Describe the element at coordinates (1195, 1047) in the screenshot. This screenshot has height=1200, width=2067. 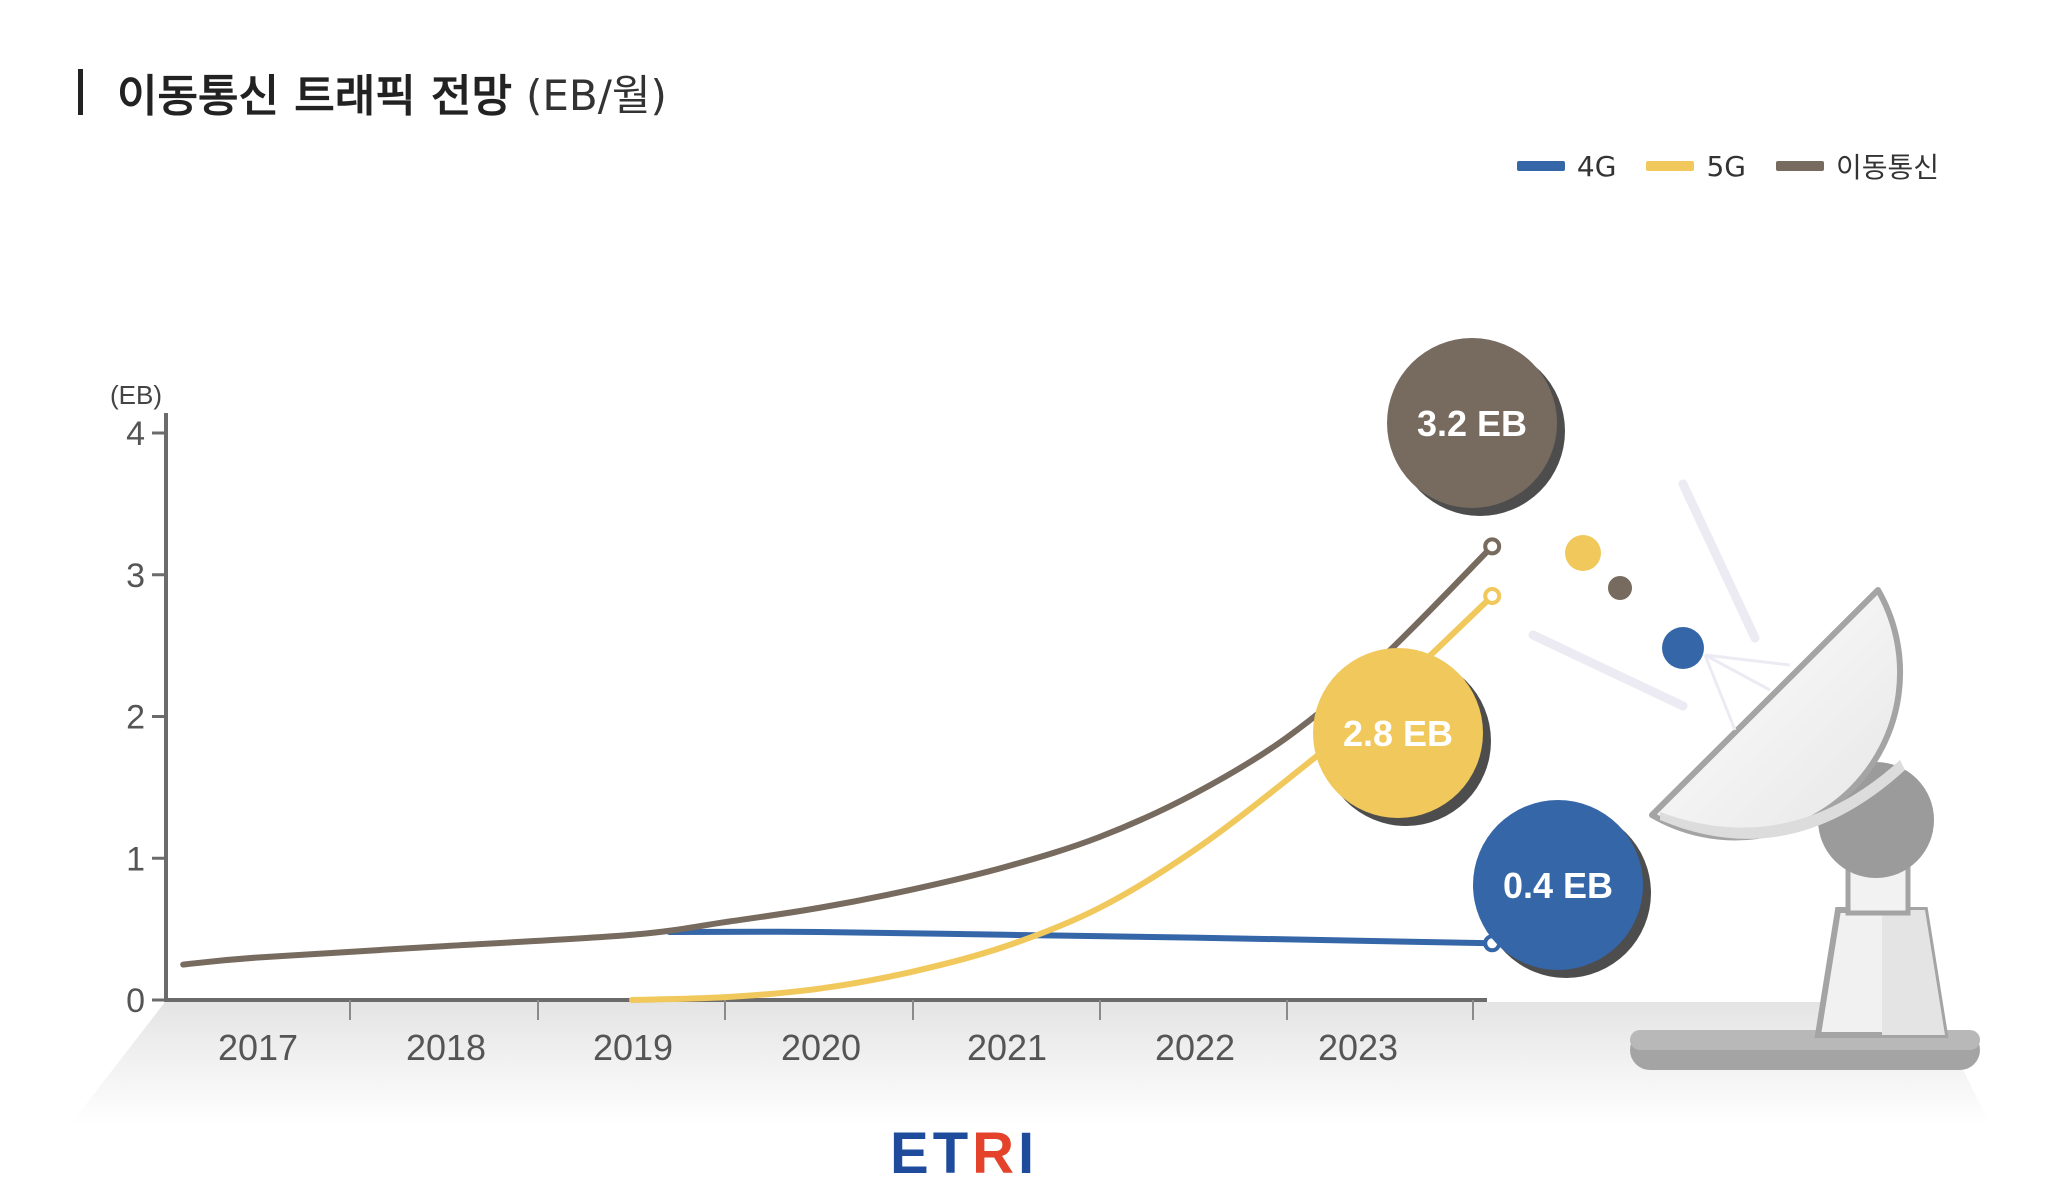
I see `x-tick-label-2022: 2022` at that location.